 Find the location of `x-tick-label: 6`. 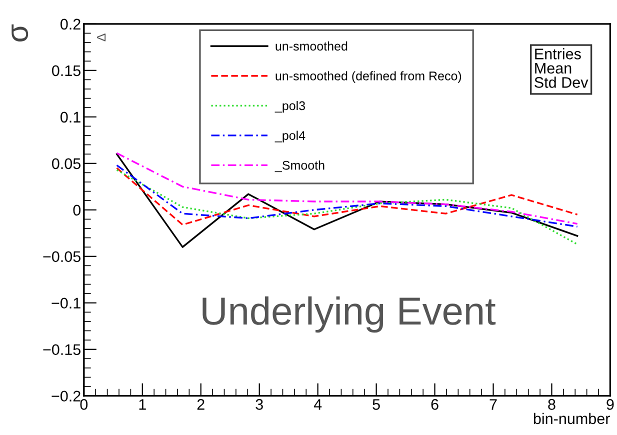

x-tick-label: 6 is located at coordinates (434, 404).